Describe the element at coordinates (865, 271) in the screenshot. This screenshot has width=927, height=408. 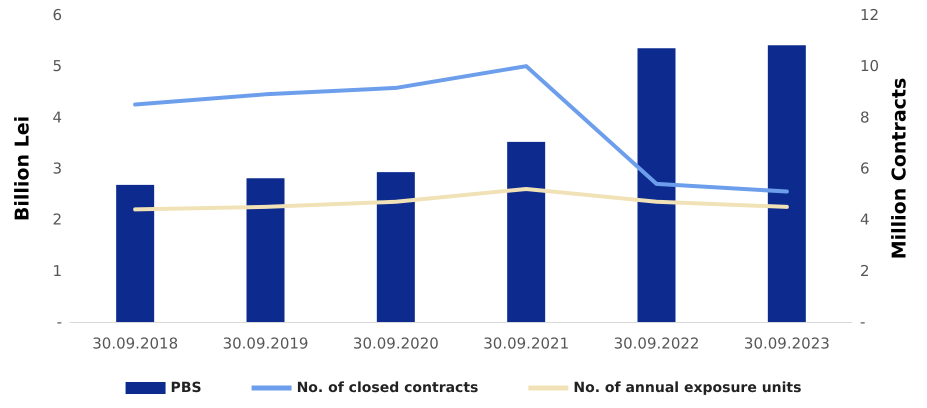
I see `y2-tick-label: 2` at that location.